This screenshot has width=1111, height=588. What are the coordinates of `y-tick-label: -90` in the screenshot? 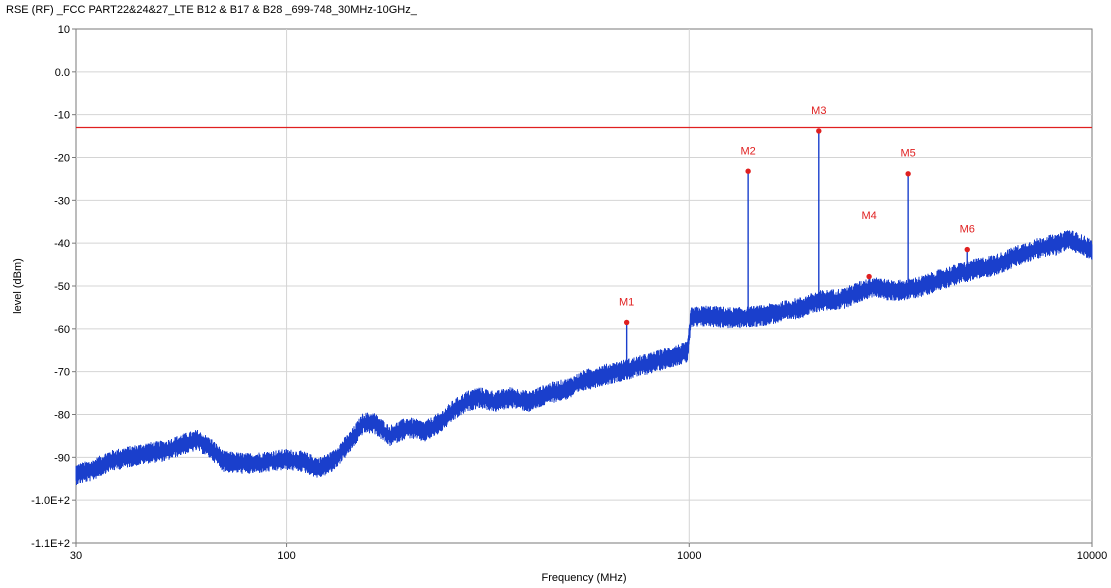 It's located at (62, 458).